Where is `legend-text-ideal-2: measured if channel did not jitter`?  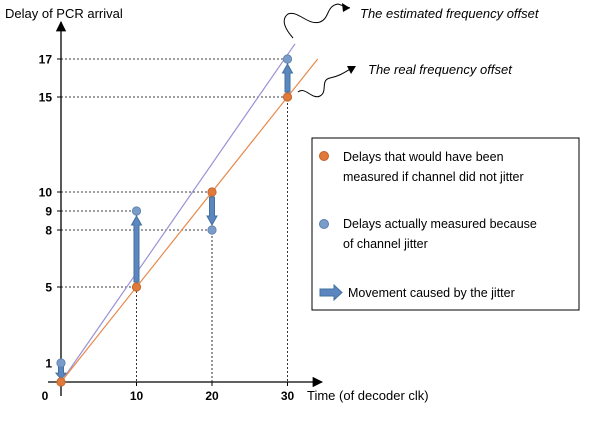
legend-text-ideal-2: measured if channel did not jitter is located at coordinates (433, 177).